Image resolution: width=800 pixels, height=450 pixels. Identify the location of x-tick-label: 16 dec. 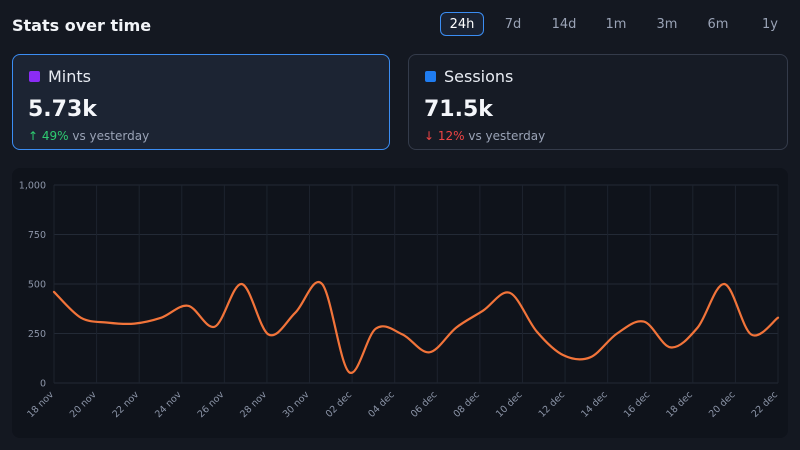
(637, 404).